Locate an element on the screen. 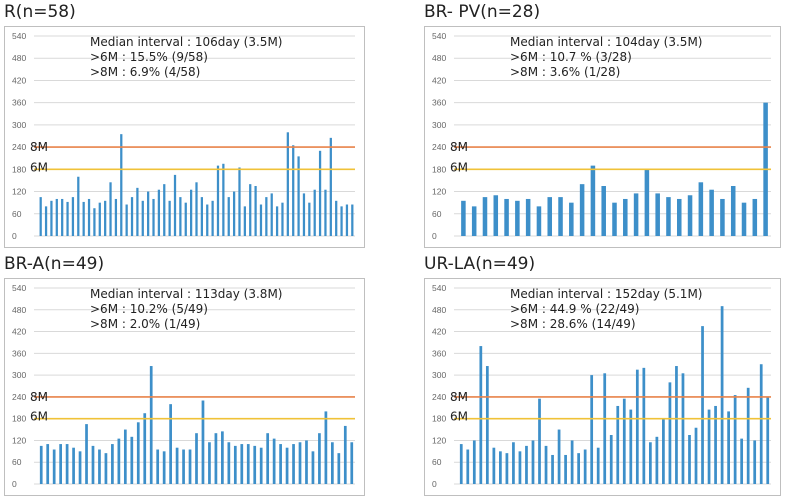 The width and height of the screenshot is (792, 497). y-tick-label: 240 is located at coordinates (19, 397).